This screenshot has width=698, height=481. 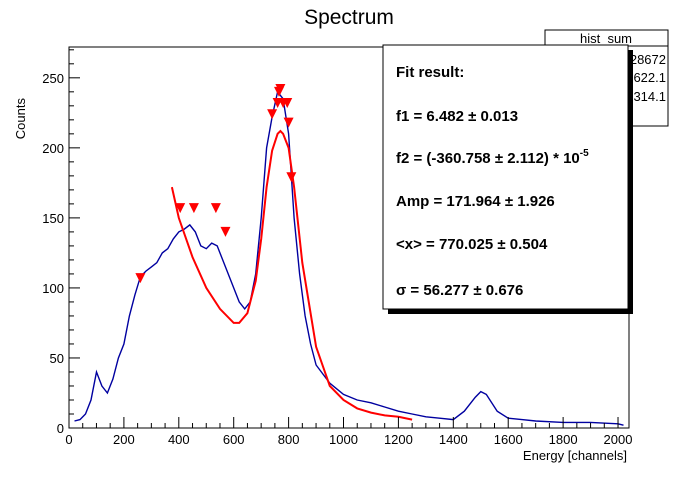 I want to click on fit-line-sigma-value: σ = 56.277, so click(x=434, y=290).